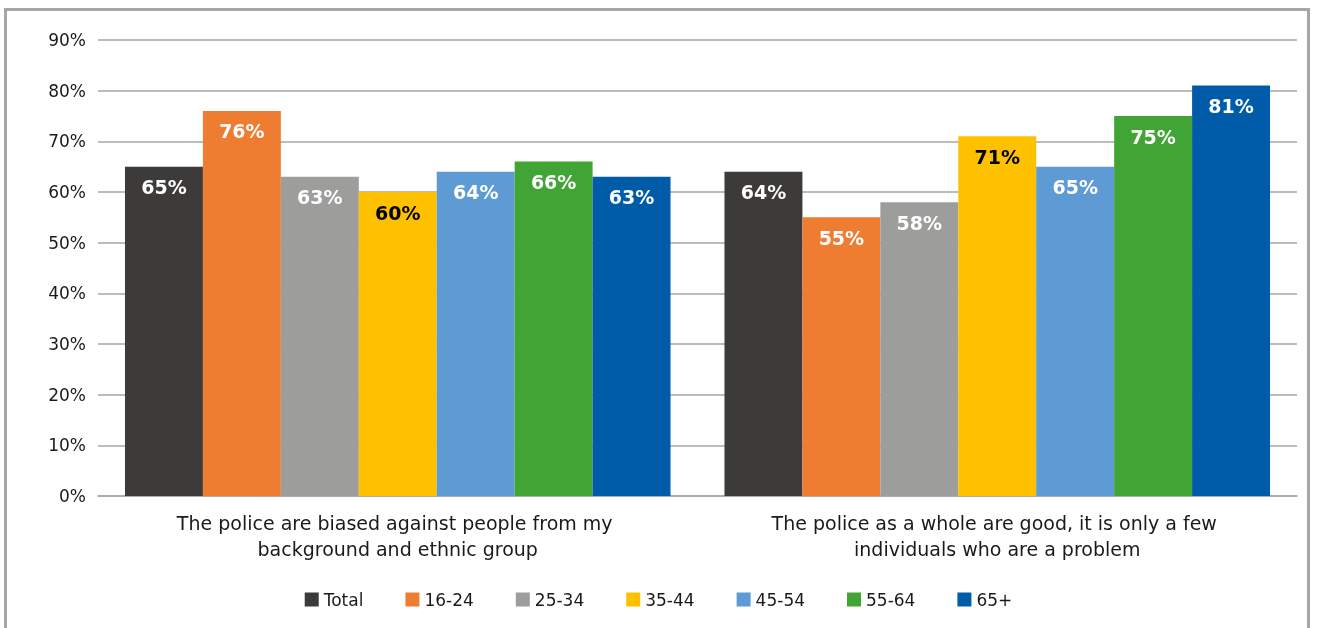 This screenshot has width=1317, height=628. Describe the element at coordinates (997, 156) in the screenshot. I see `data-label: 71%` at that location.